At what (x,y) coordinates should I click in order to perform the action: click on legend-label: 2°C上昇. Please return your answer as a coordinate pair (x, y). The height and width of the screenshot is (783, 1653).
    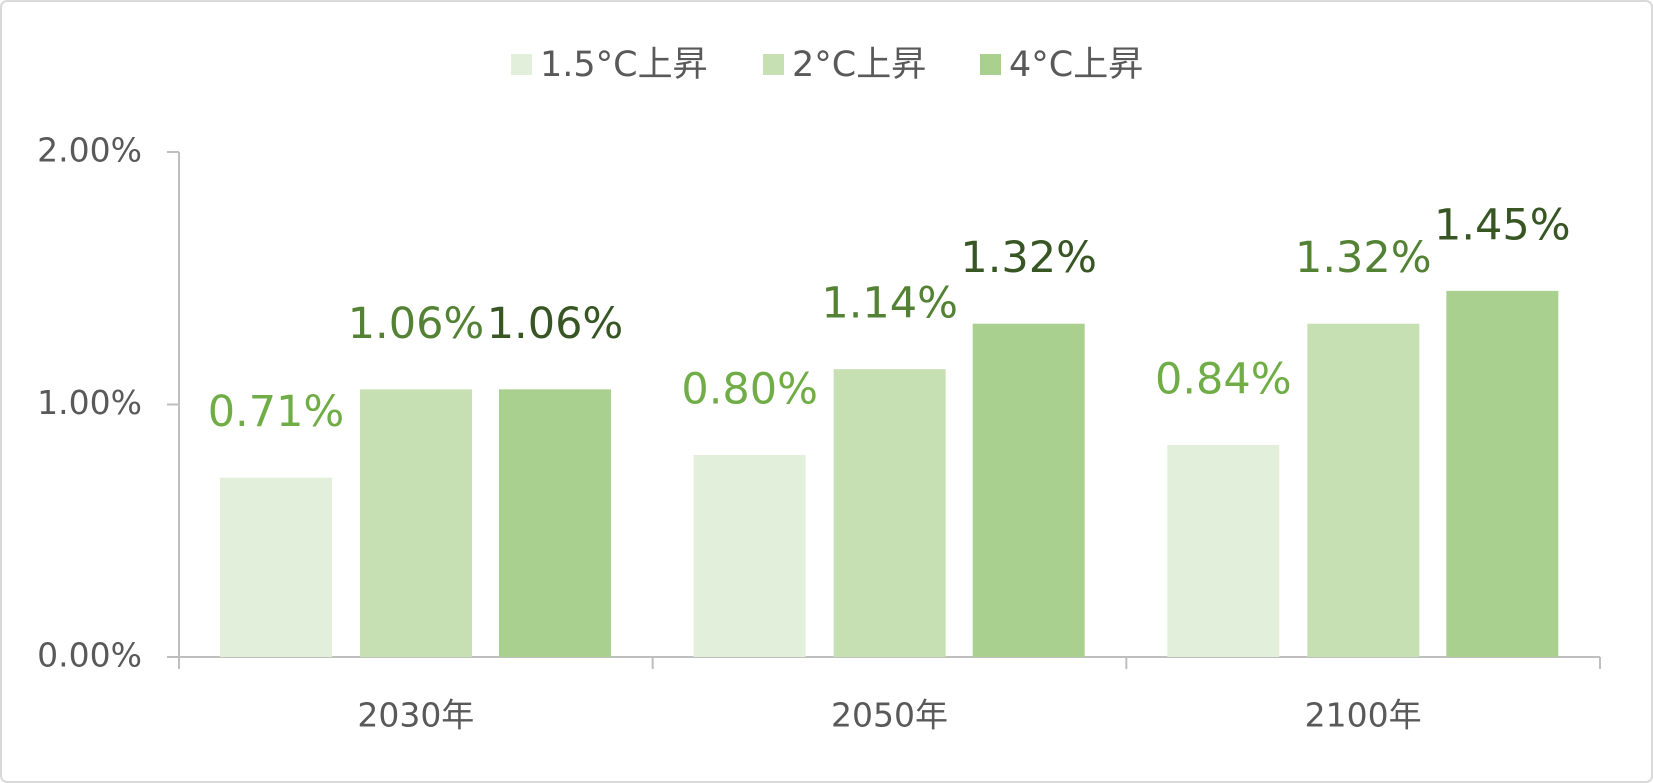
    Looking at the image, I should click on (859, 65).